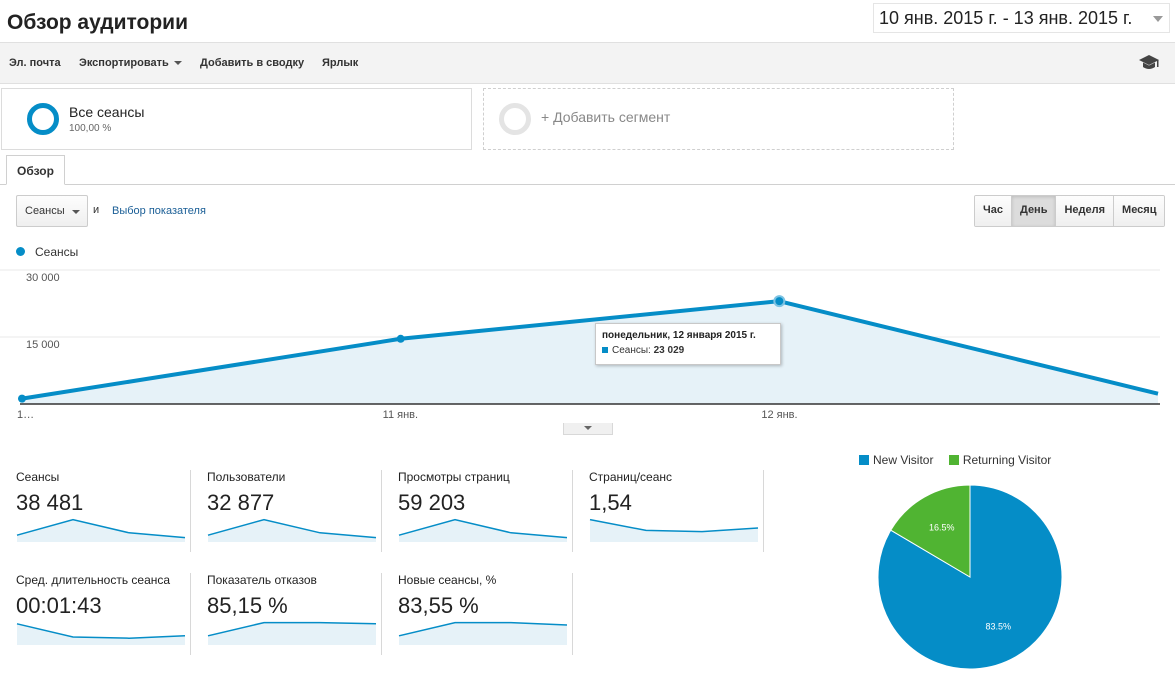 The width and height of the screenshot is (1175, 689). Describe the element at coordinates (993, 211) in the screenshot. I see `period-hour-button: Час` at that location.